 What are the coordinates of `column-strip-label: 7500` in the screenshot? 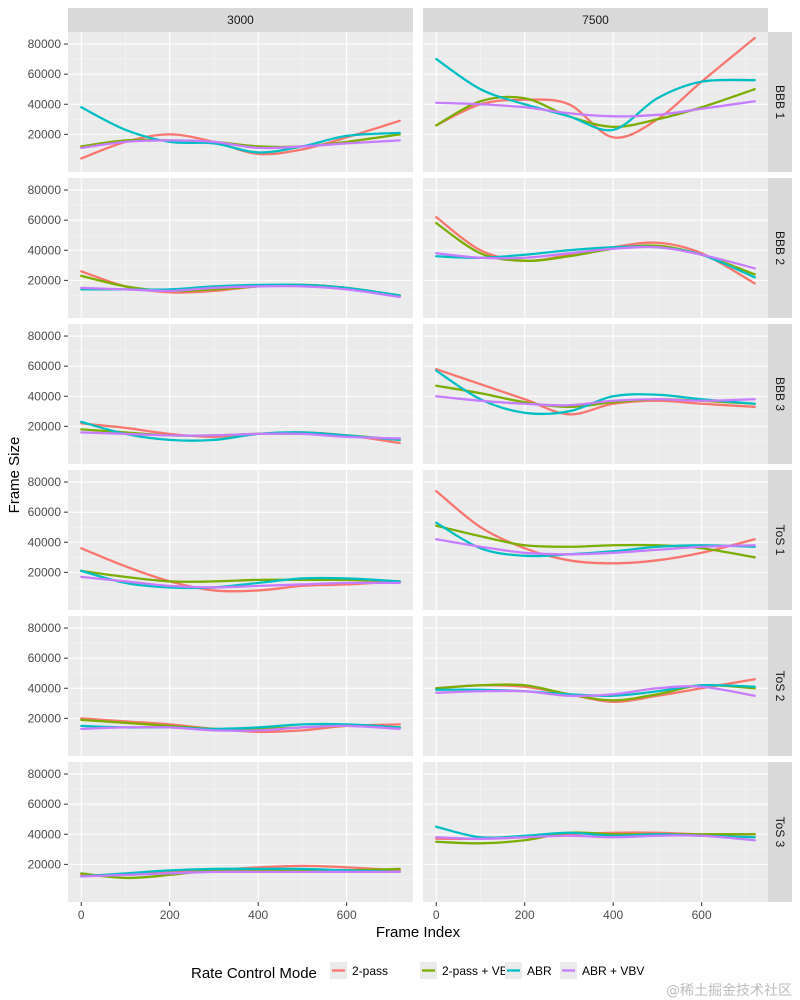 It's located at (595, 20).